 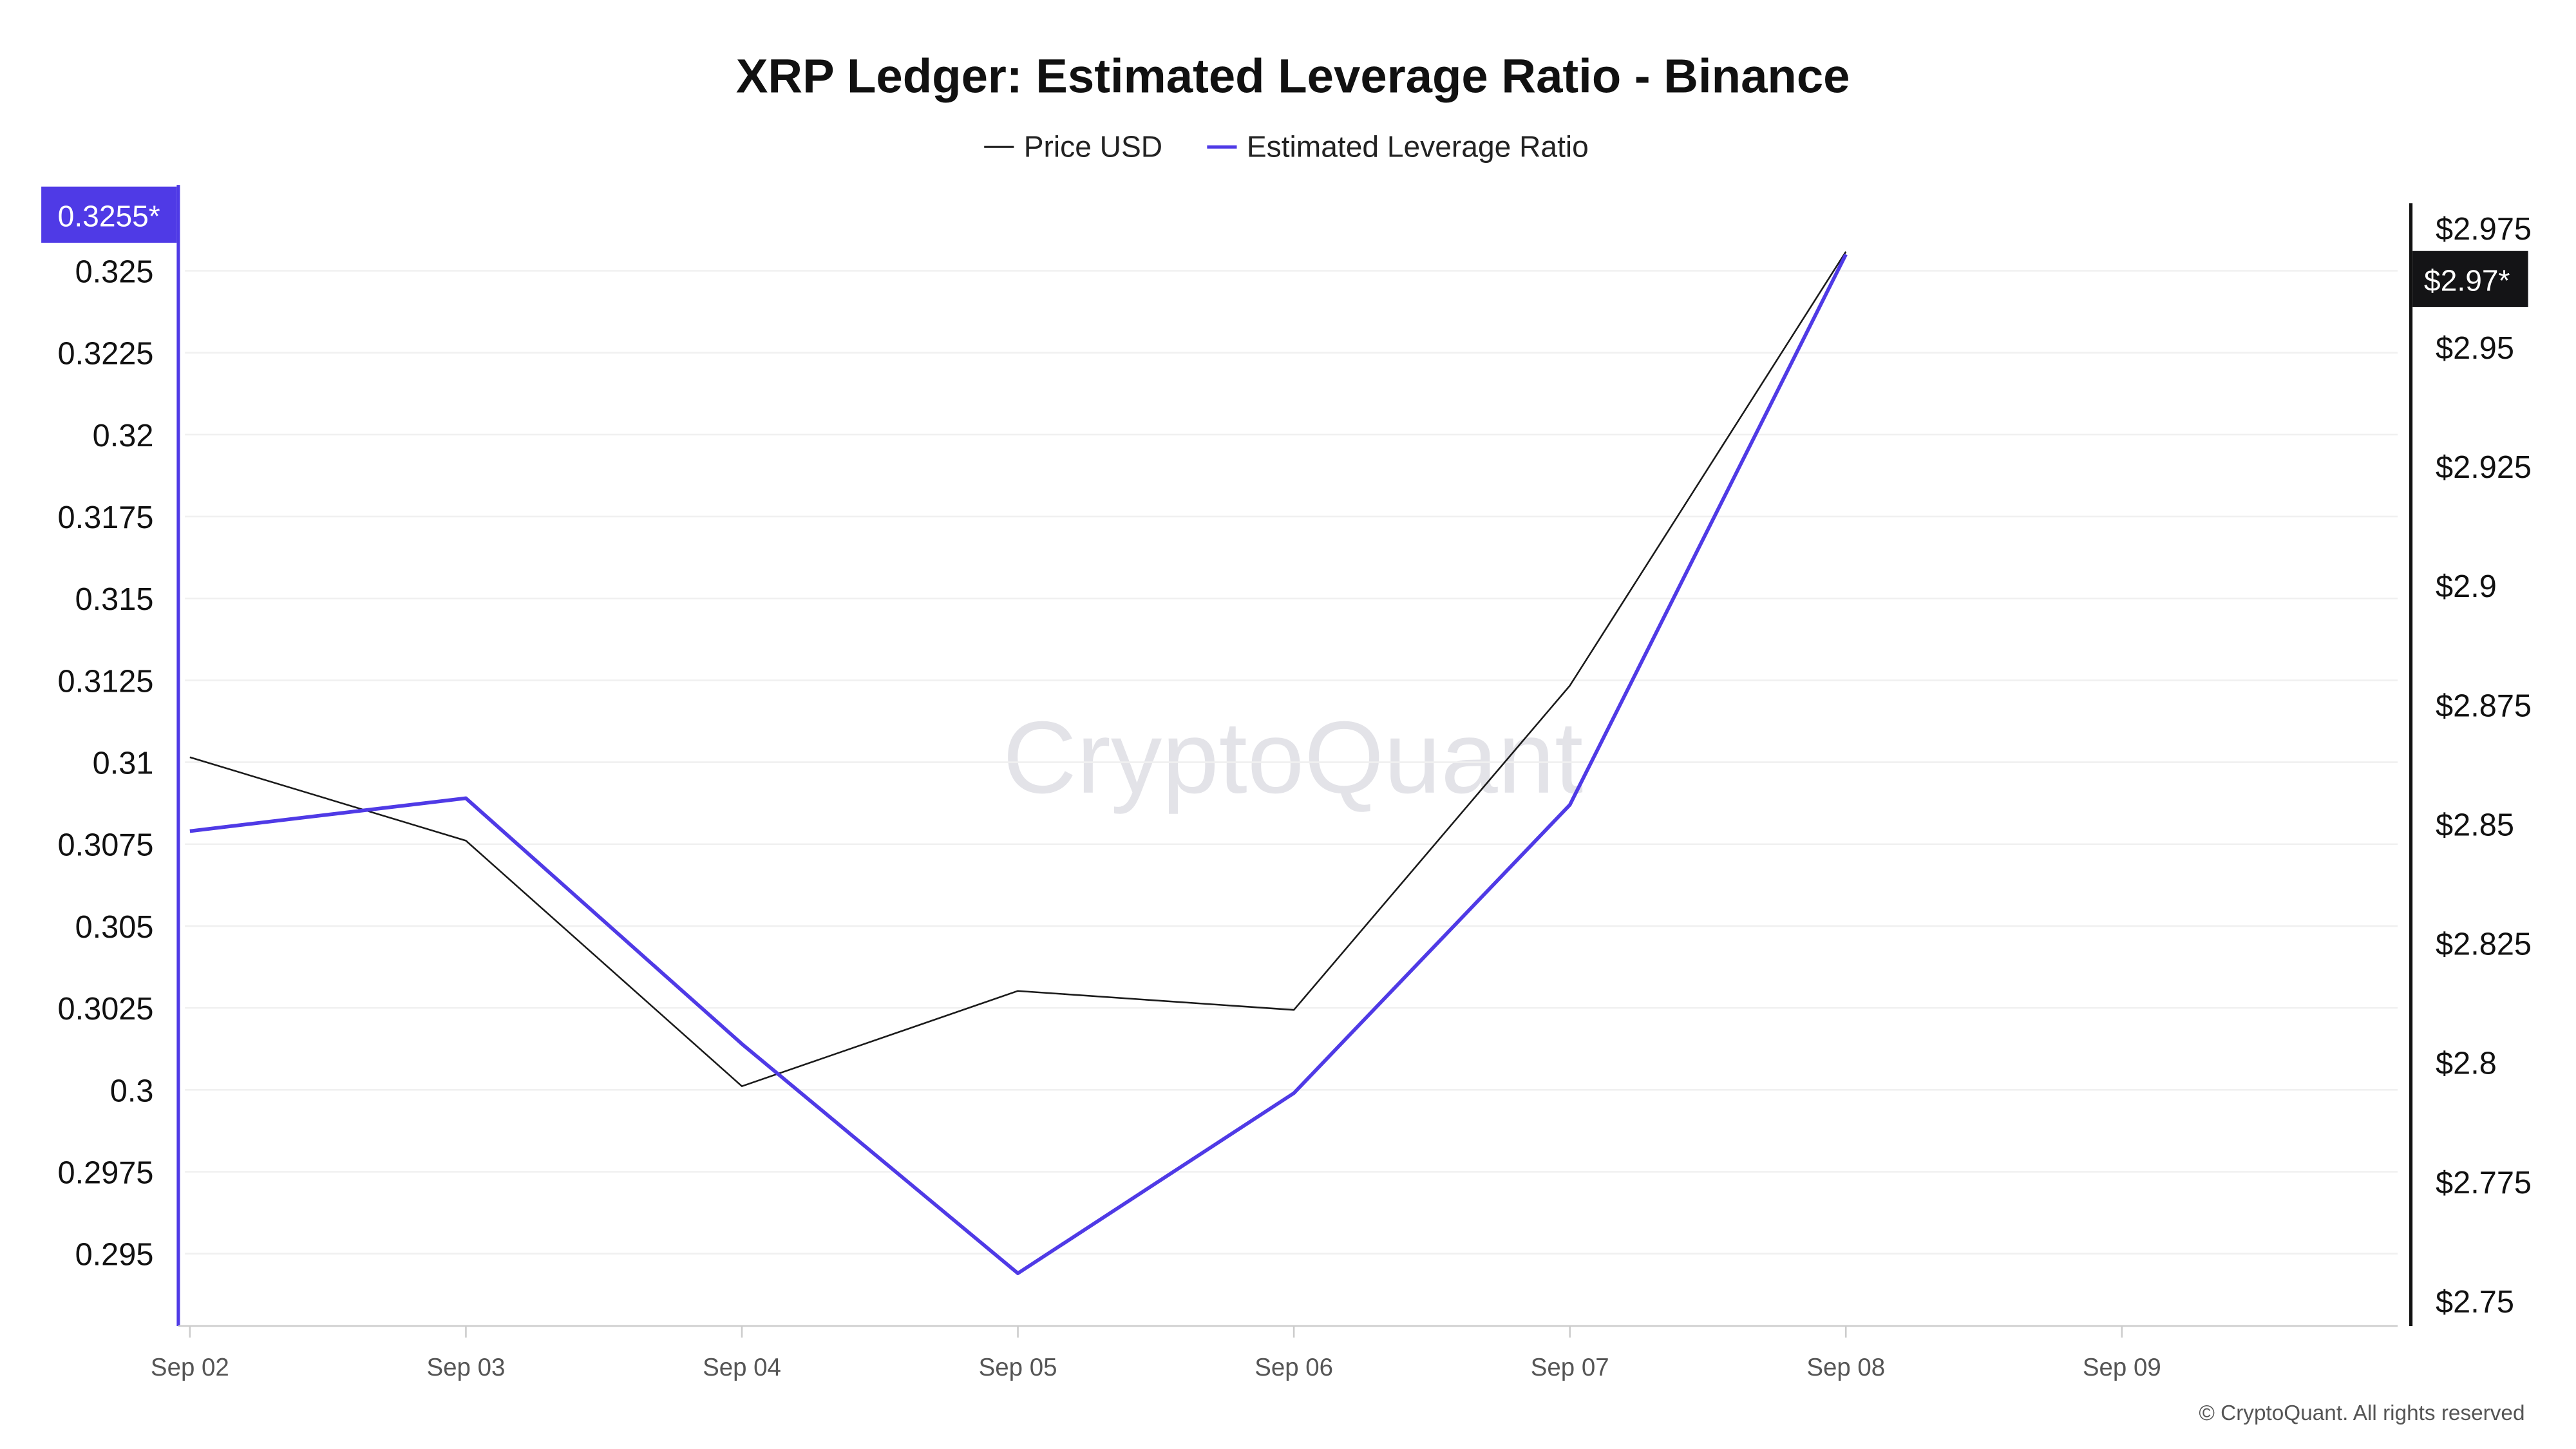 What do you see at coordinates (105, 682) in the screenshot?
I see `y-left-tick-label: 0.3125` at bounding box center [105, 682].